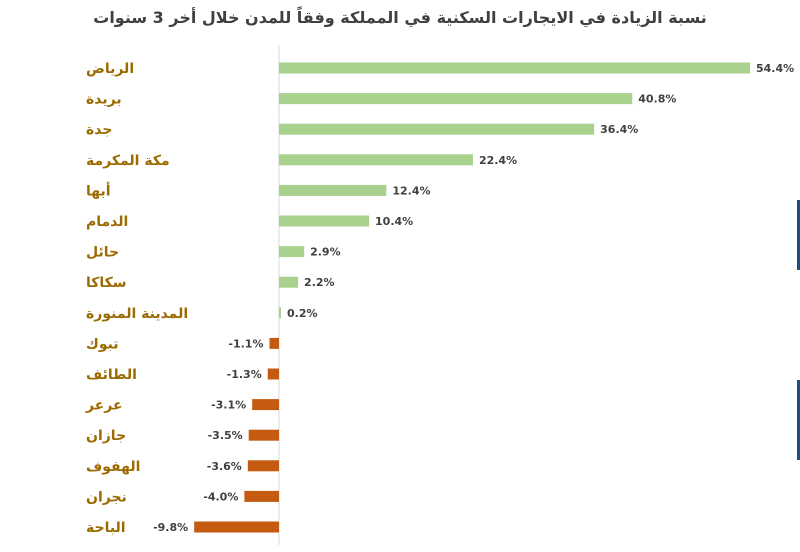 The image size is (800, 552). What do you see at coordinates (106, 528) in the screenshot?
I see `category-label: الباحة` at bounding box center [106, 528].